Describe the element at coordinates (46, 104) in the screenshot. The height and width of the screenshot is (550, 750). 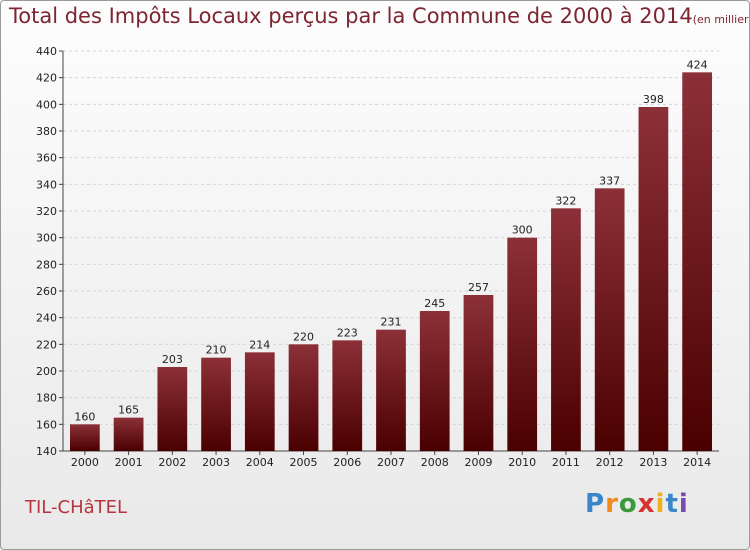
I see `y-tick-label: 400` at that location.